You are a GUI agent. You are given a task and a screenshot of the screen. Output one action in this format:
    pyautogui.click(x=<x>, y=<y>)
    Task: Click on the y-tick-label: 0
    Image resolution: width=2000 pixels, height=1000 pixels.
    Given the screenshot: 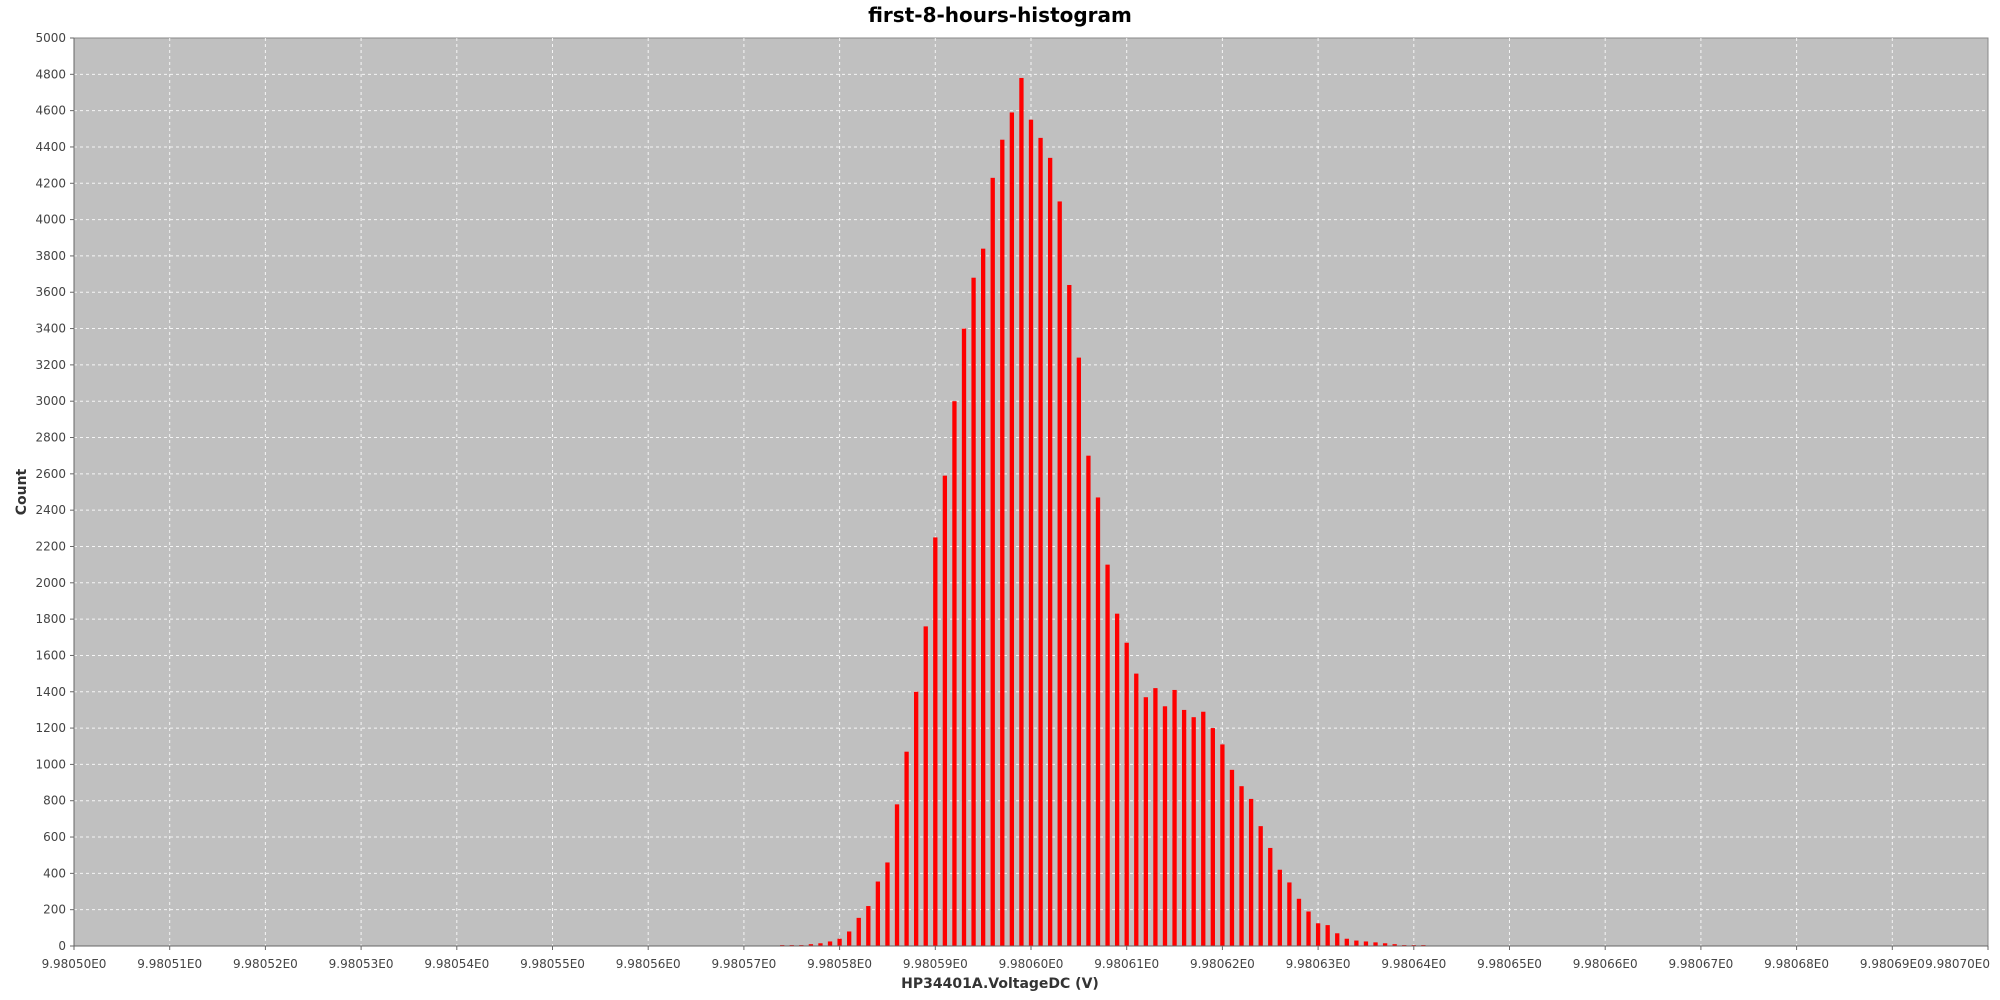 What is the action you would take?
    pyautogui.click(x=62, y=946)
    